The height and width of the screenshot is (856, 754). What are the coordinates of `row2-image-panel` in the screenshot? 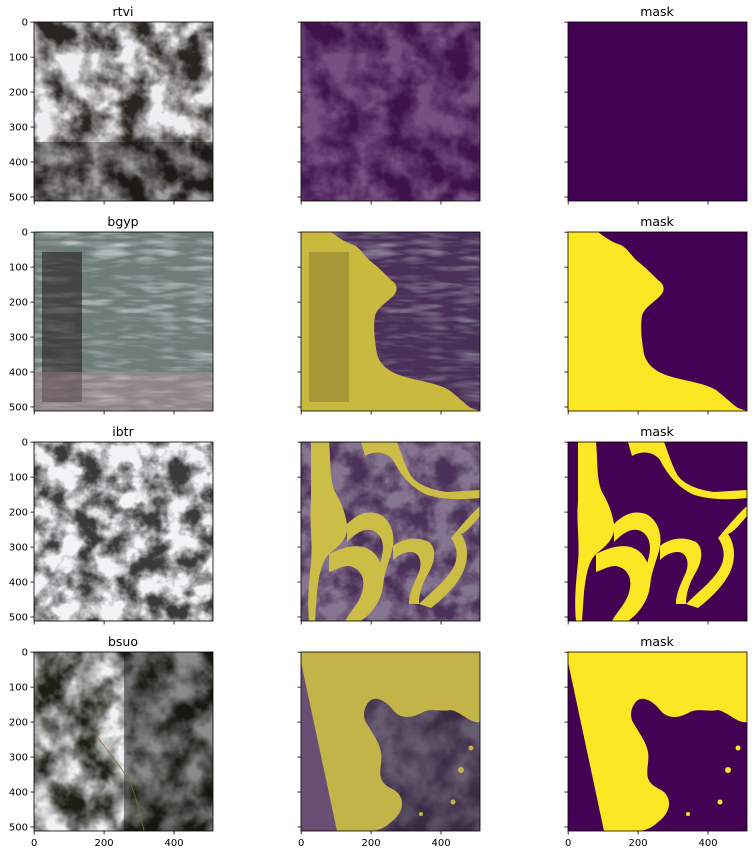 It's located at (123, 531).